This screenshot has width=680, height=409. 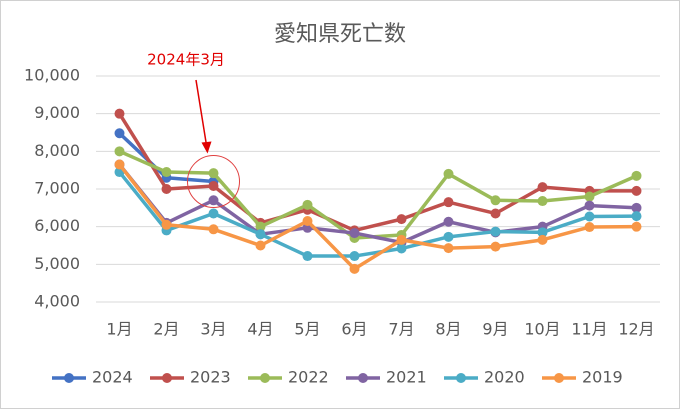 I want to click on x-tick-label: 10月, so click(x=542, y=329).